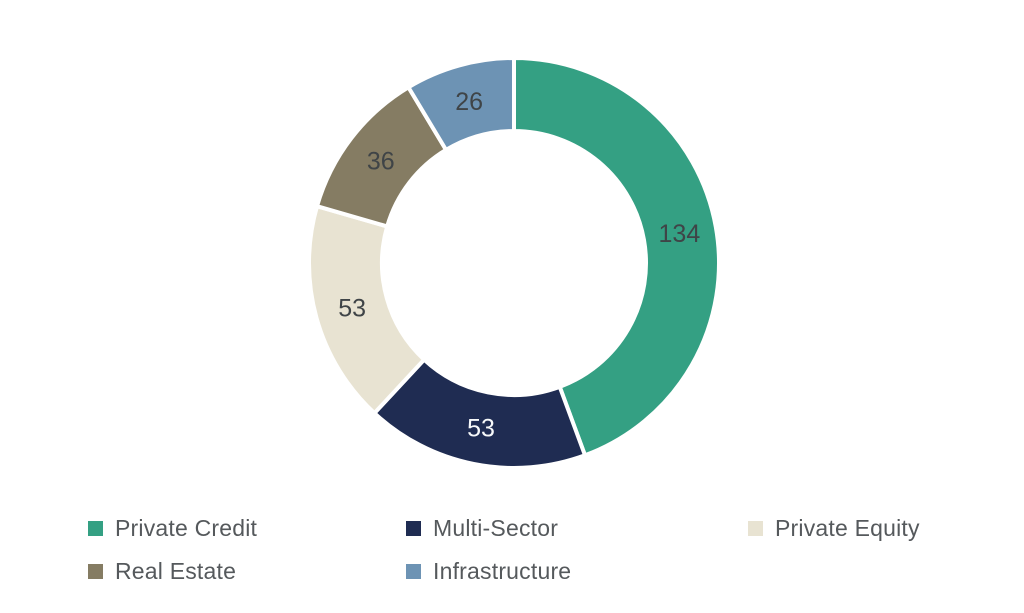  What do you see at coordinates (481, 428) in the screenshot?
I see `slice-value-label-multi-sector: 53` at bounding box center [481, 428].